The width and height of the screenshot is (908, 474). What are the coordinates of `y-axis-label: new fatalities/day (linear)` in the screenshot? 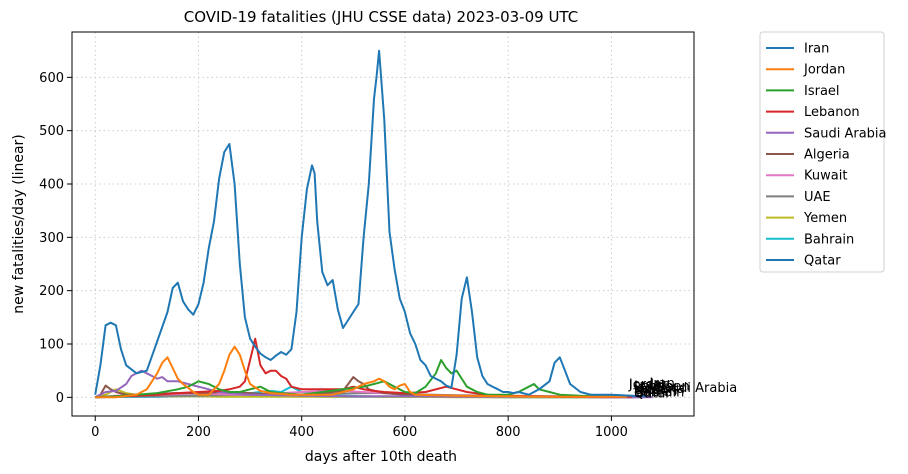 It's located at (19, 223).